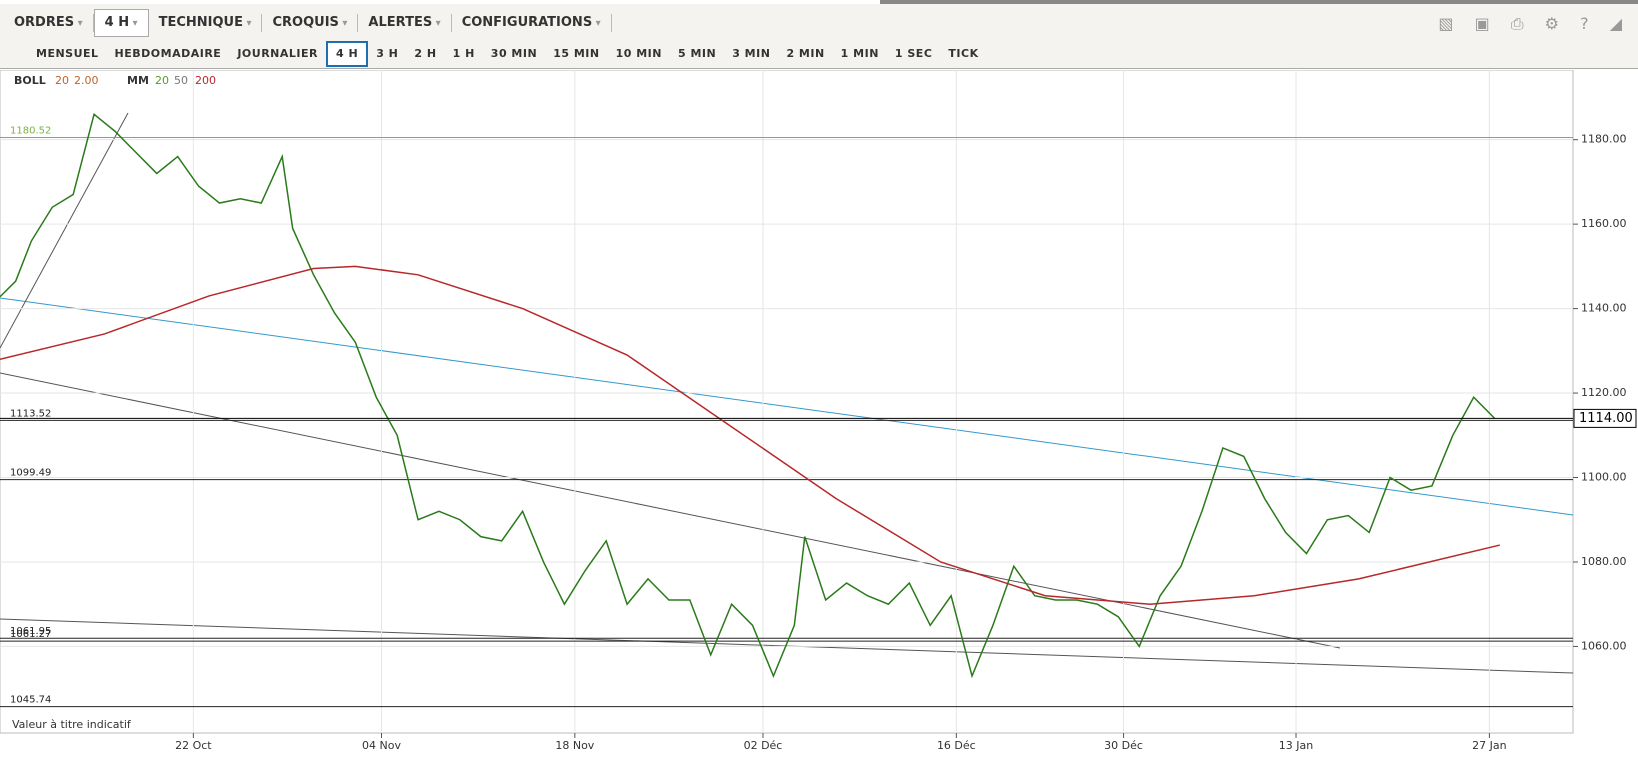  Describe the element at coordinates (805, 53) in the screenshot. I see `timeframe: 2 MIN` at that location.